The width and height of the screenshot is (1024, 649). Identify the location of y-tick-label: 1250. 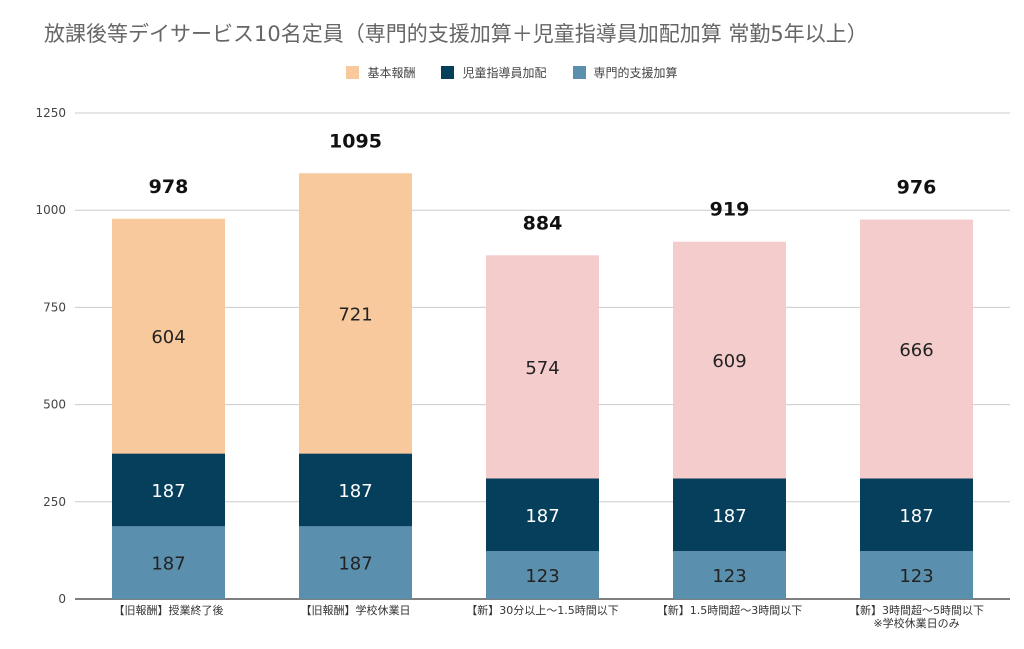
(50, 113).